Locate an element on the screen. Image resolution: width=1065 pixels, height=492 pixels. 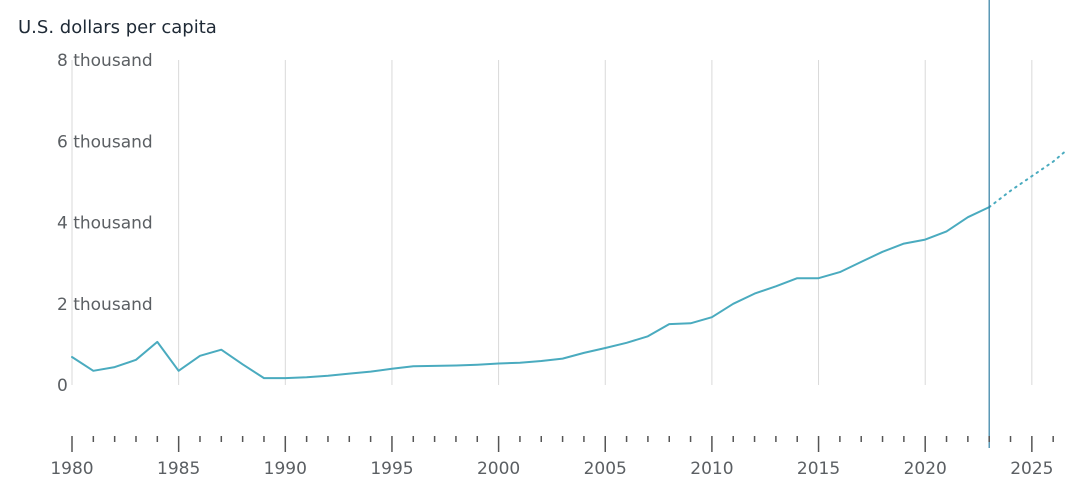
y-tick-label: 0 is located at coordinates (62, 386).